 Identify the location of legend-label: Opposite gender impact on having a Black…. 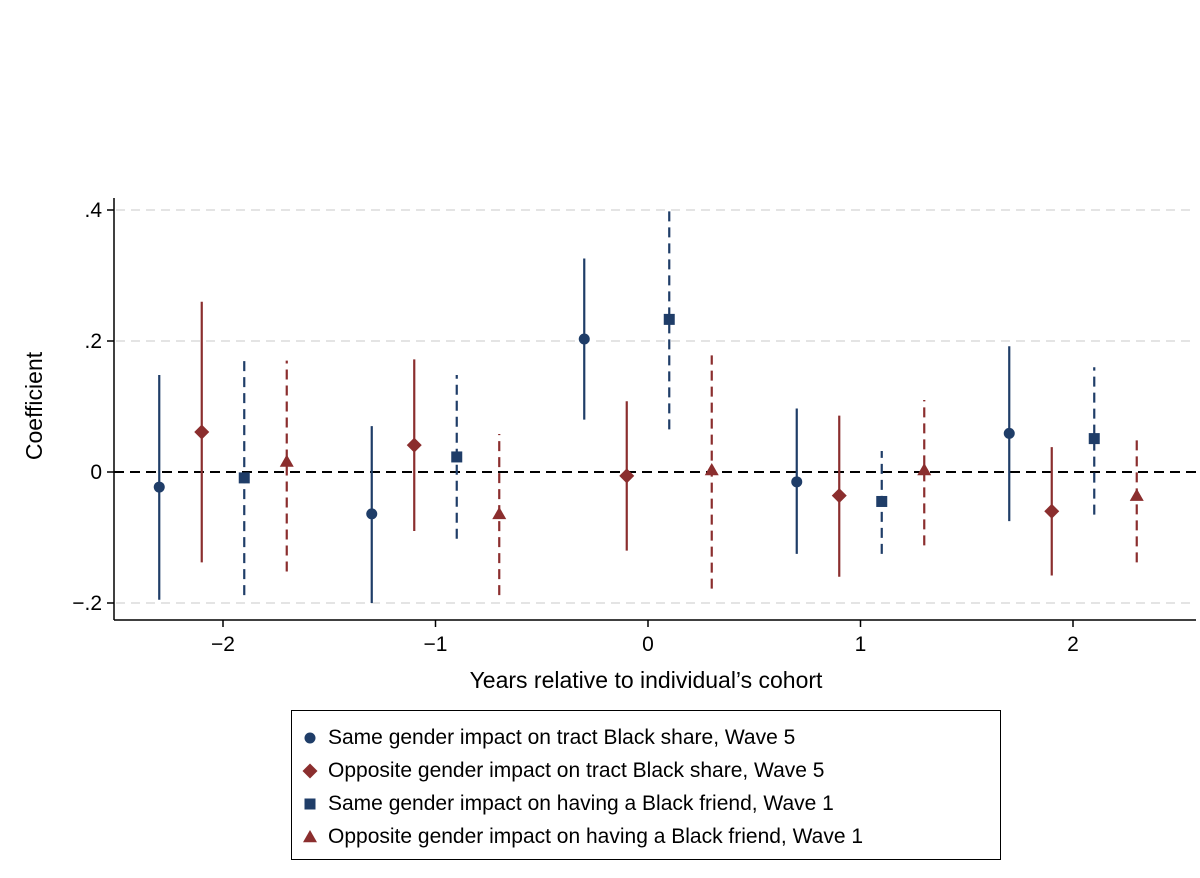
(596, 836).